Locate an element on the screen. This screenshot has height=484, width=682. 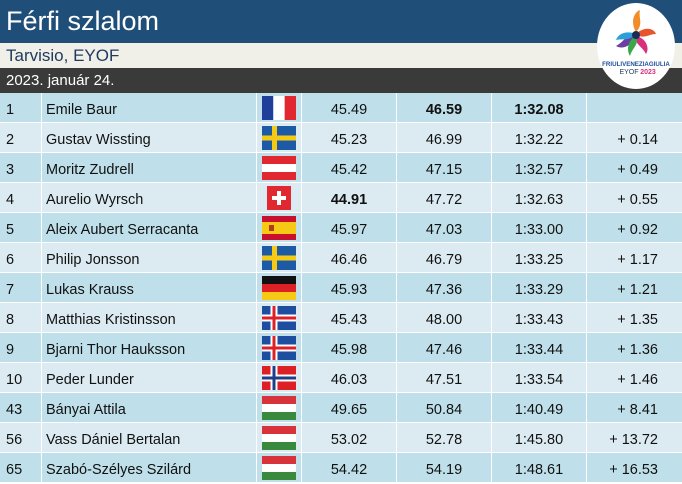
athlete-name-cell: Bjarni Thor Hauksson is located at coordinates (149, 347).